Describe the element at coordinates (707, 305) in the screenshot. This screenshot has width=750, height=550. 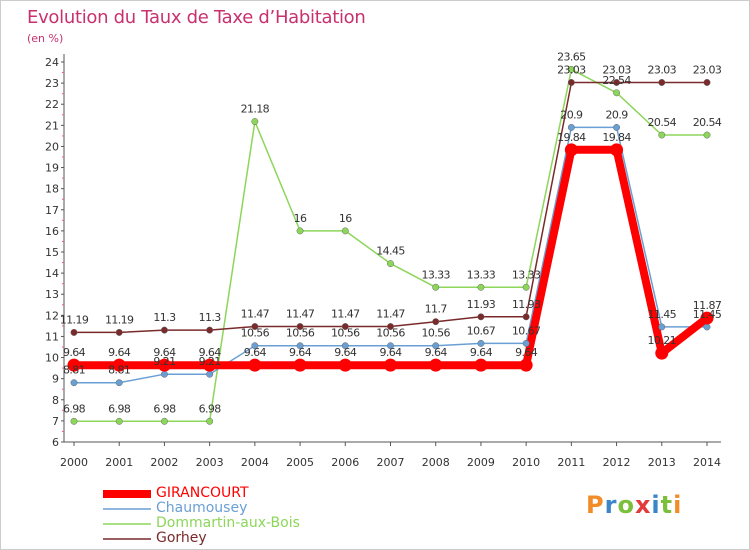
I see `data-label: 11.87` at that location.